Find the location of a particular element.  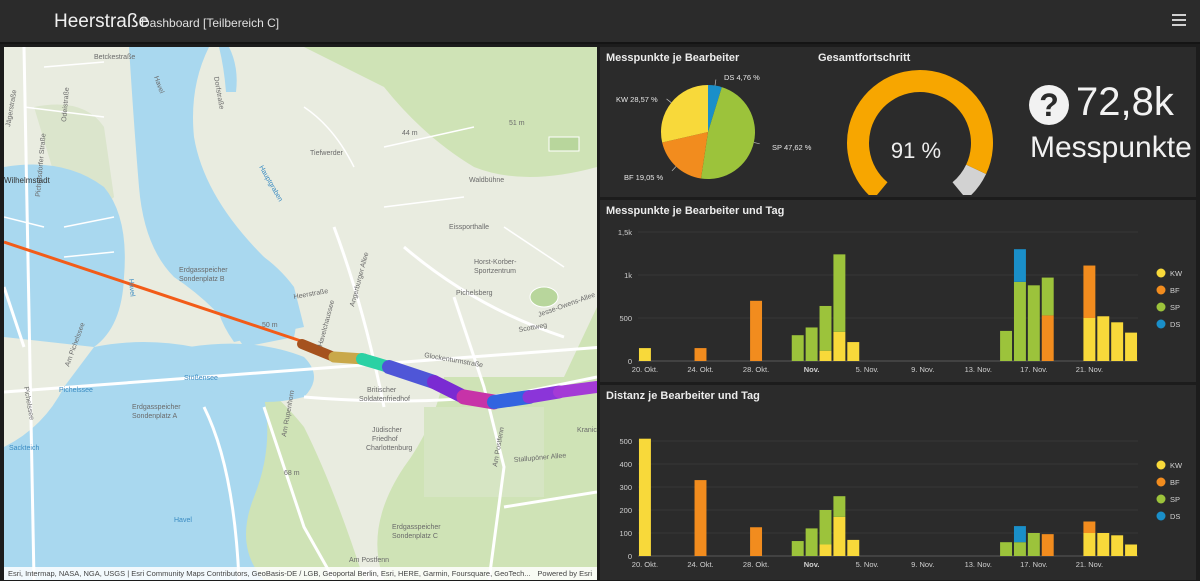

map-label: Erdgasspeicher is located at coordinates (203, 270).